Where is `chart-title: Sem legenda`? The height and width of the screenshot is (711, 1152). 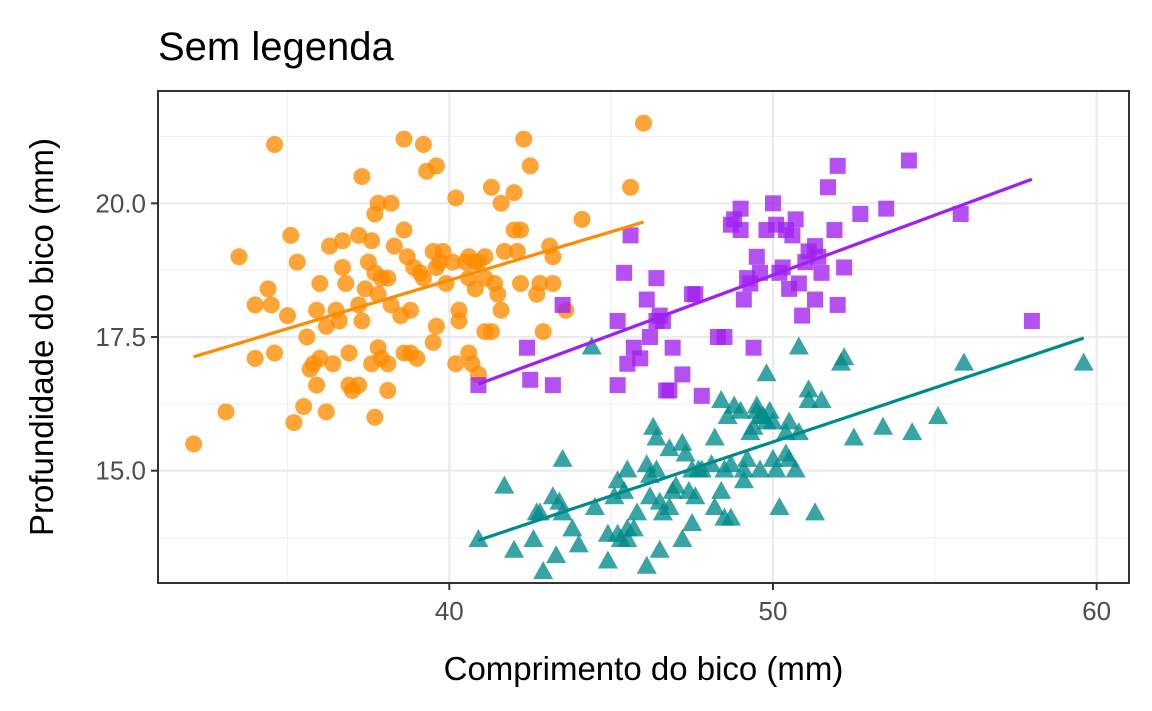
chart-title: Sem legenda is located at coordinates (276, 47).